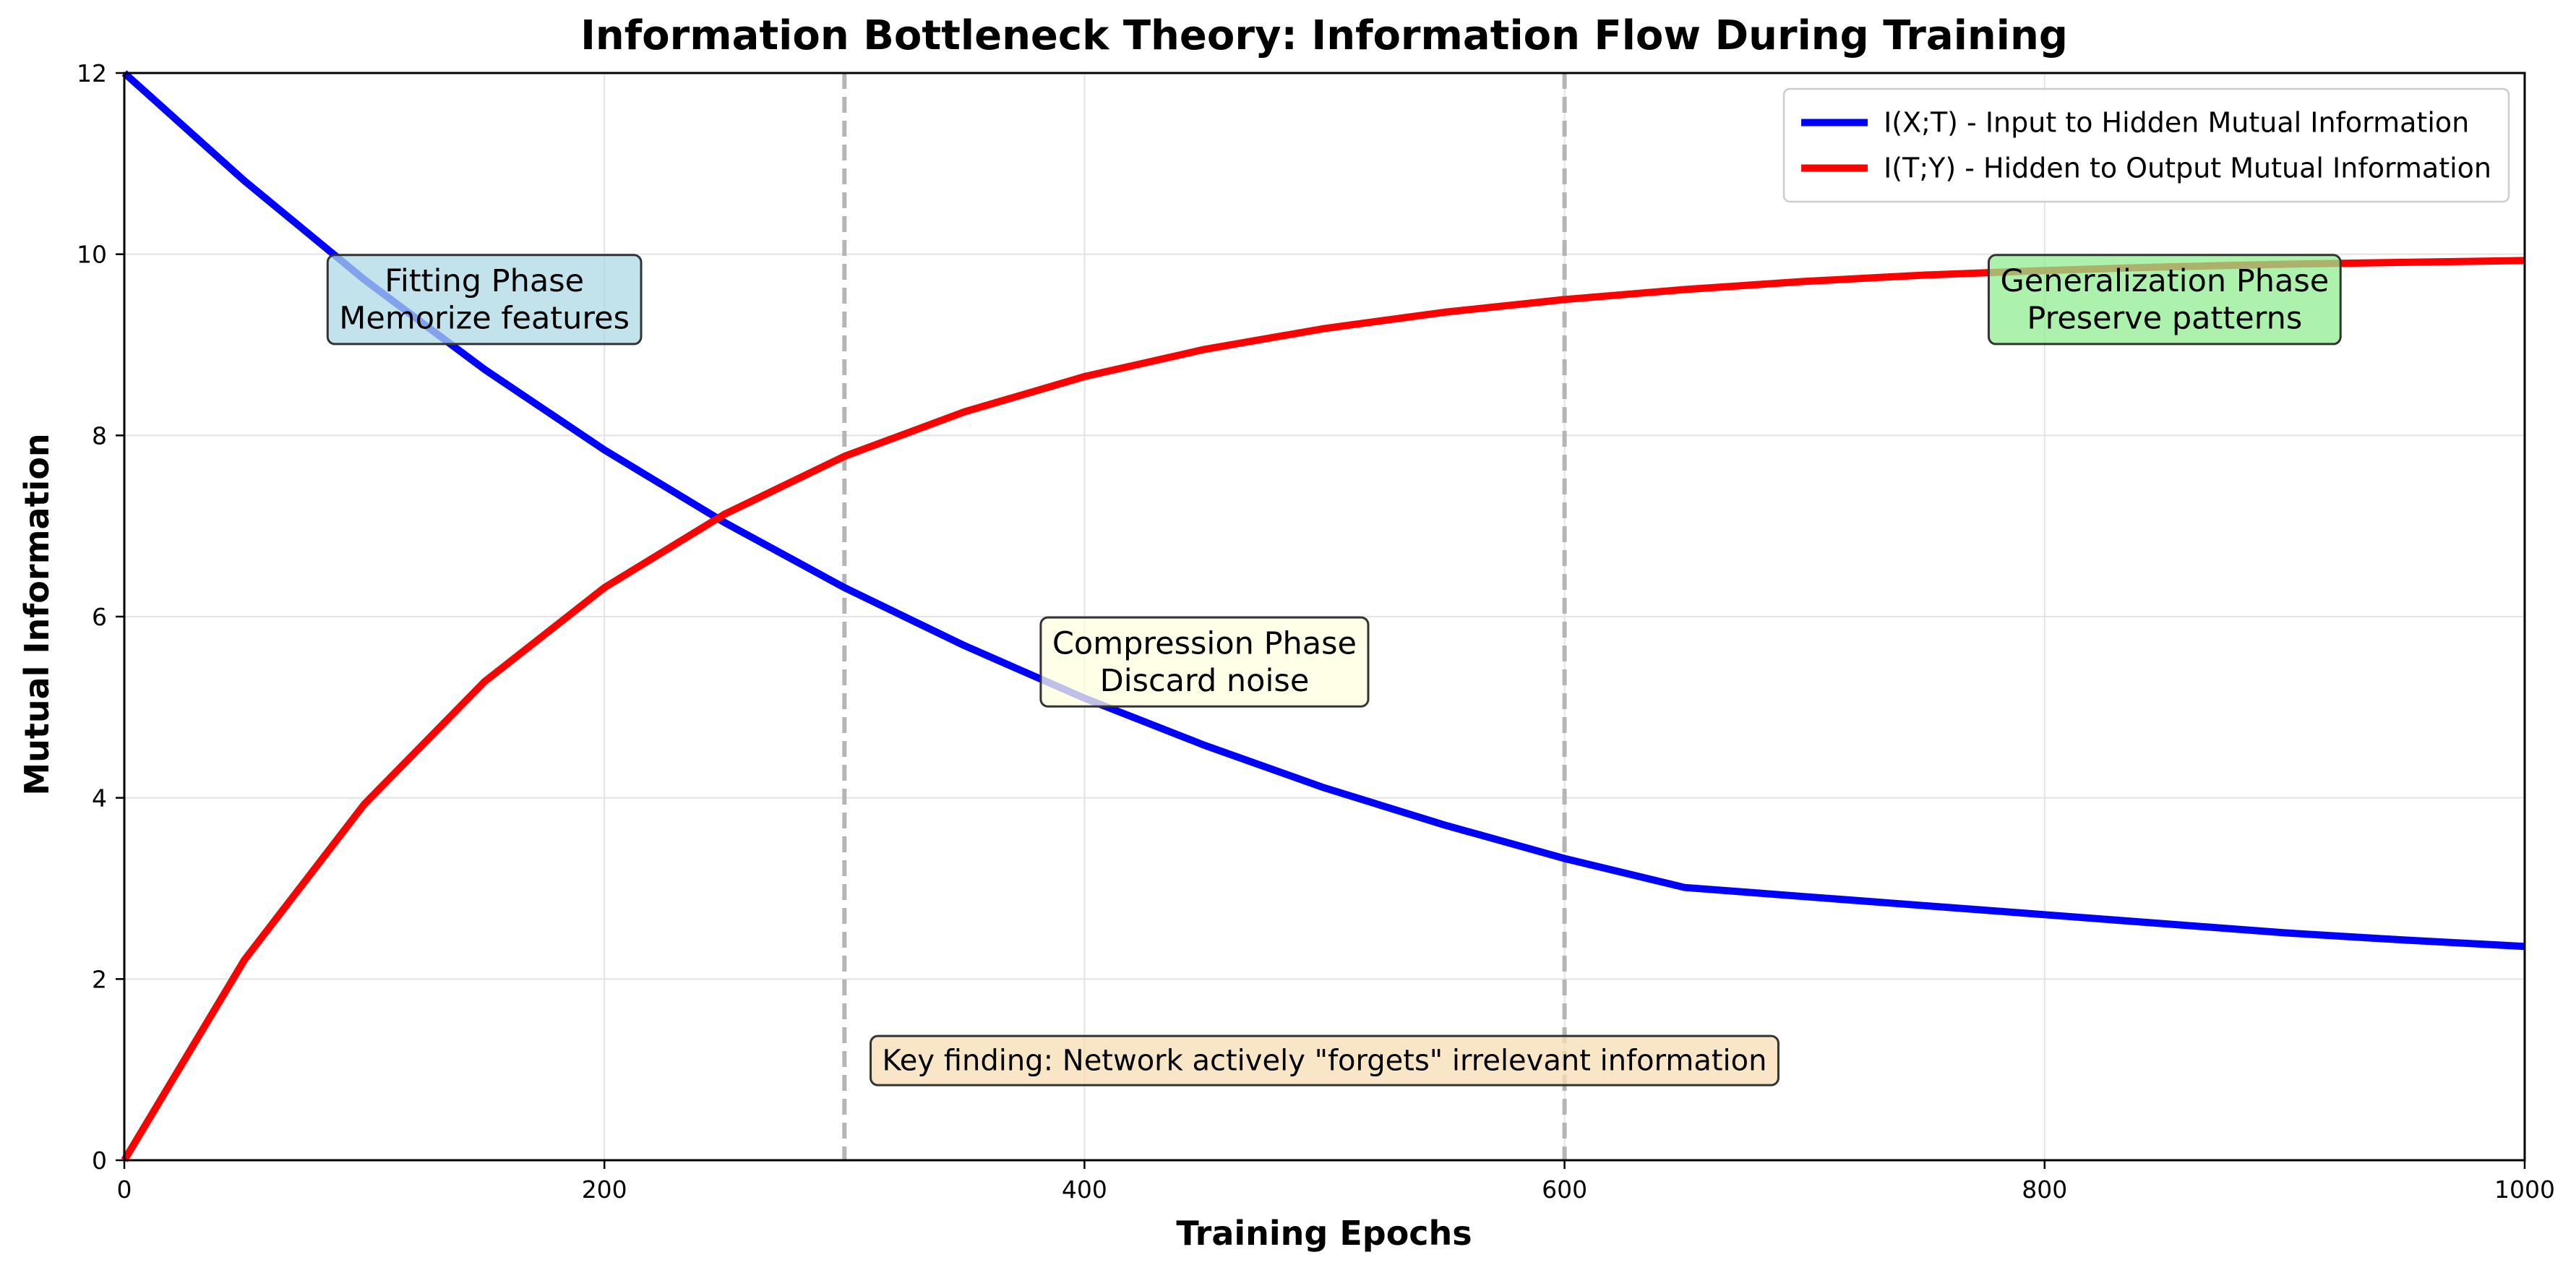 The height and width of the screenshot is (1273, 2576). I want to click on legend-frame, so click(2146, 145).